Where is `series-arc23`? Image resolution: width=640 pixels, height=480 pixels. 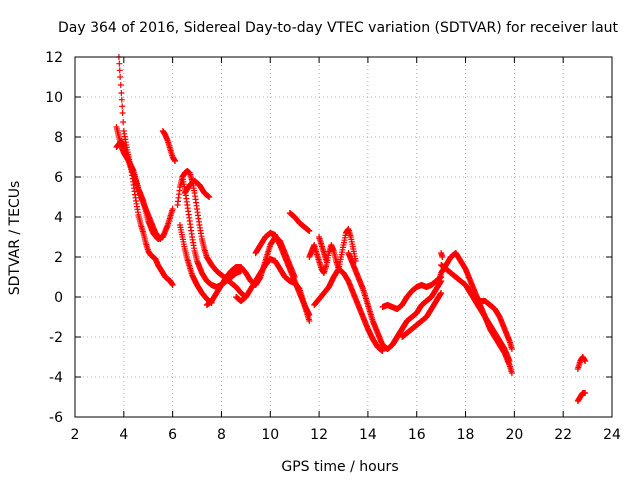 series-arc23 is located at coordinates (442, 255).